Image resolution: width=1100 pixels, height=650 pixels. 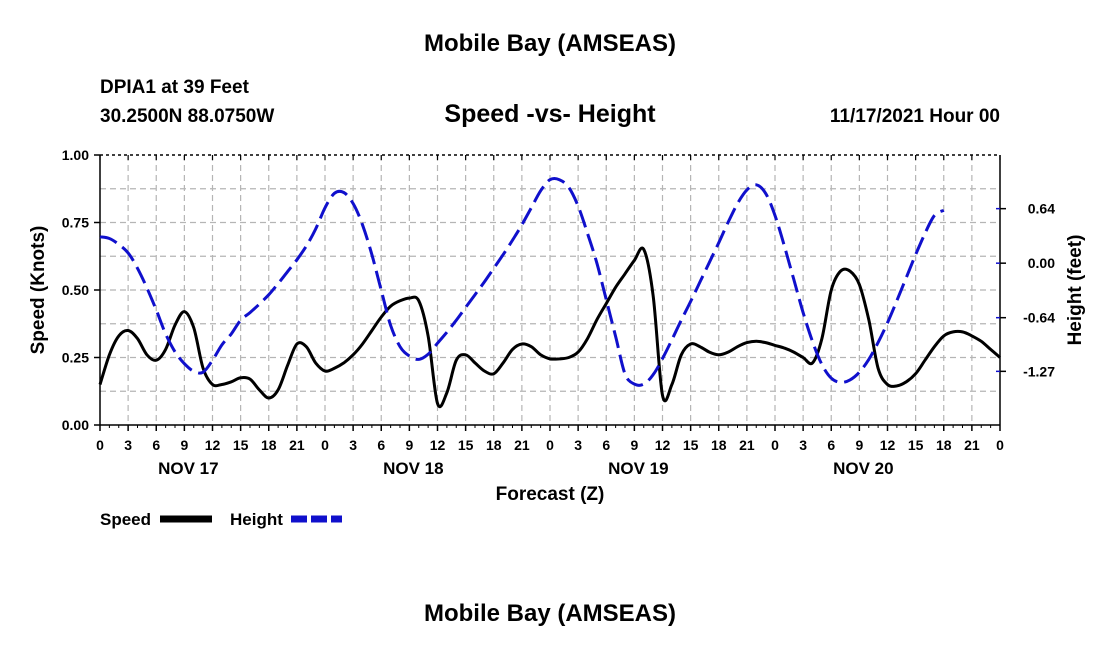 I want to click on y-axis-title: Speed (Knots), so click(x=38, y=290).